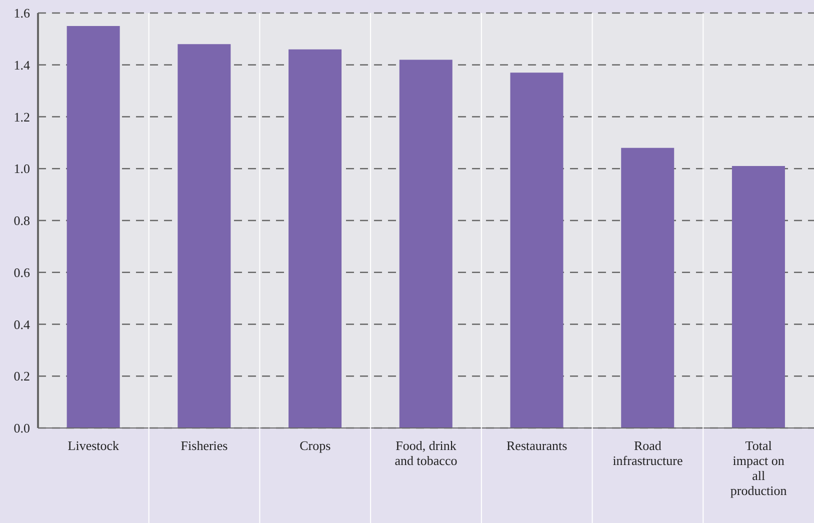  What do you see at coordinates (94, 445) in the screenshot?
I see `x-tick-label: Livestock` at bounding box center [94, 445].